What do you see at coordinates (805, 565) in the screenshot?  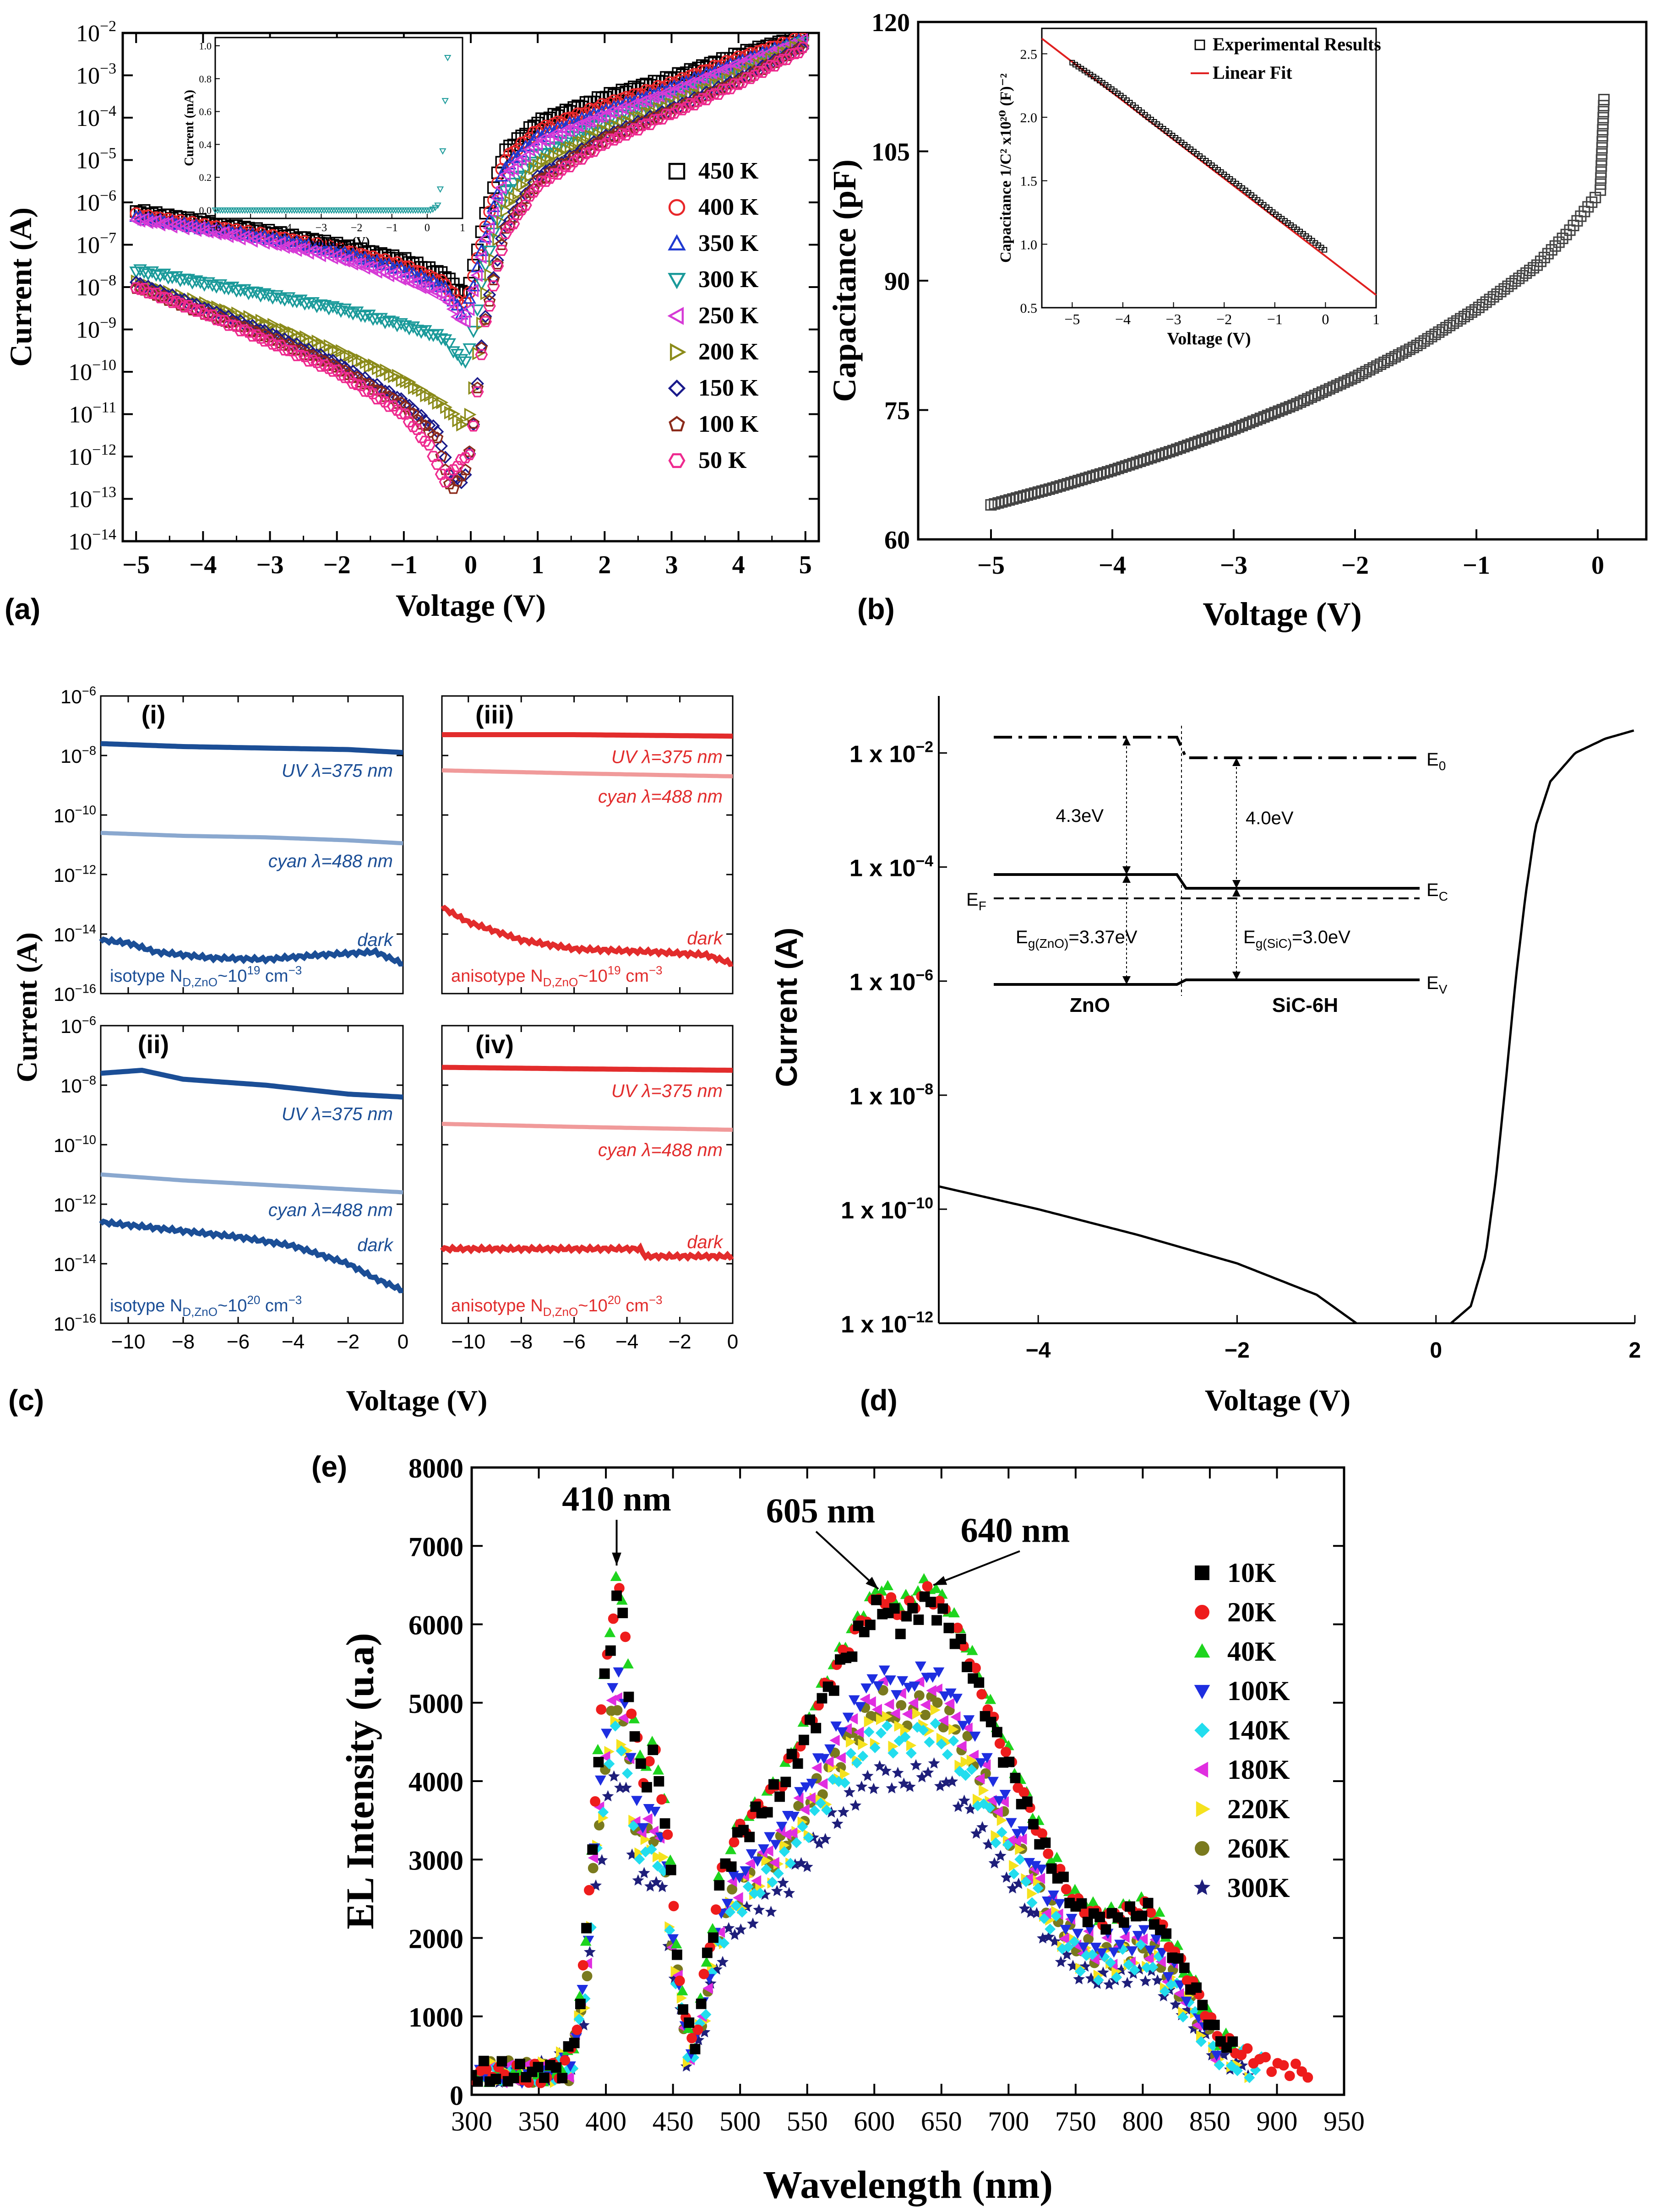 I see `panel-a-x-tick-label: 5` at bounding box center [805, 565].